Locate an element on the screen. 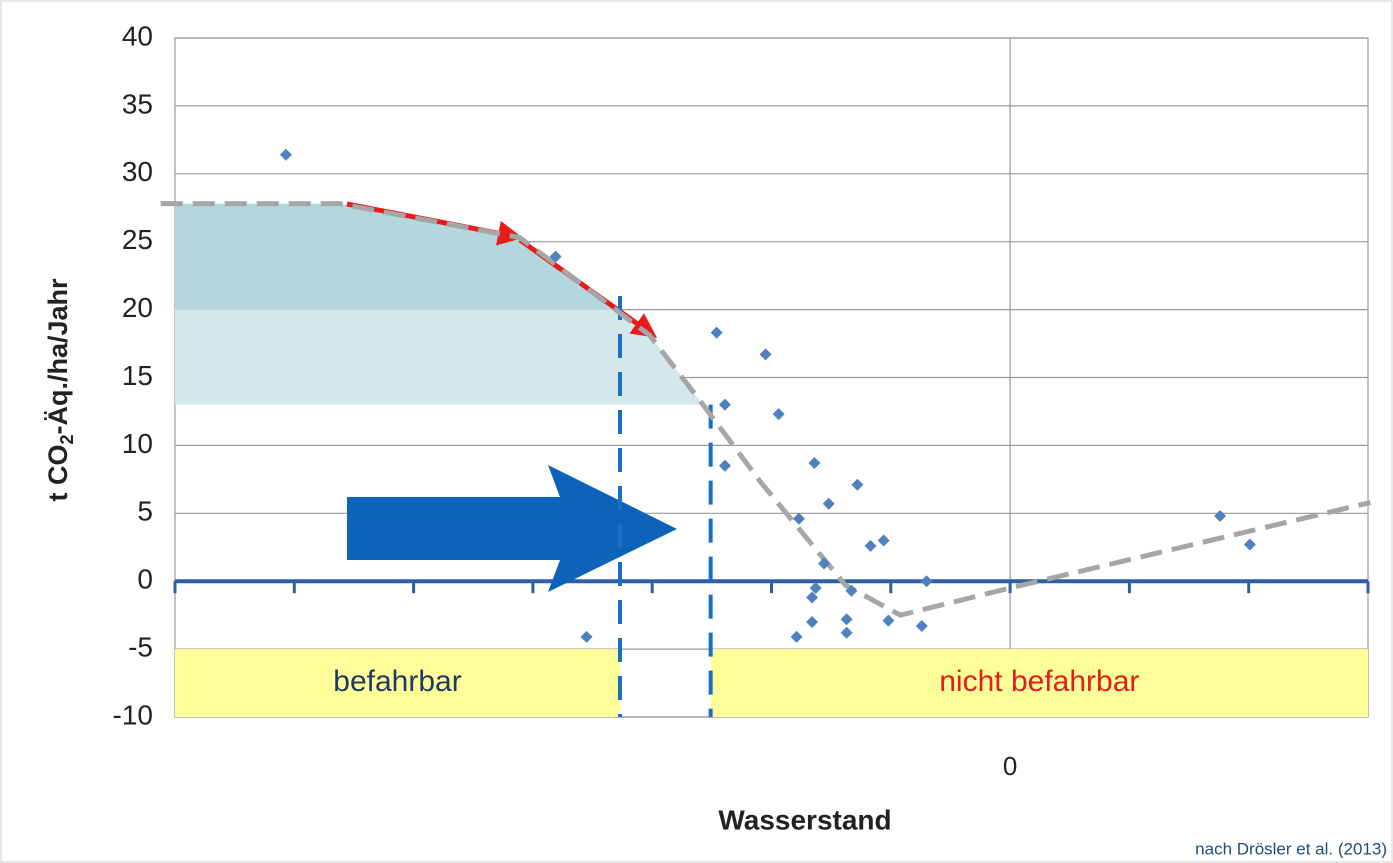 This screenshot has width=1393, height=863. y-tick-label: 20 is located at coordinates (137, 307).